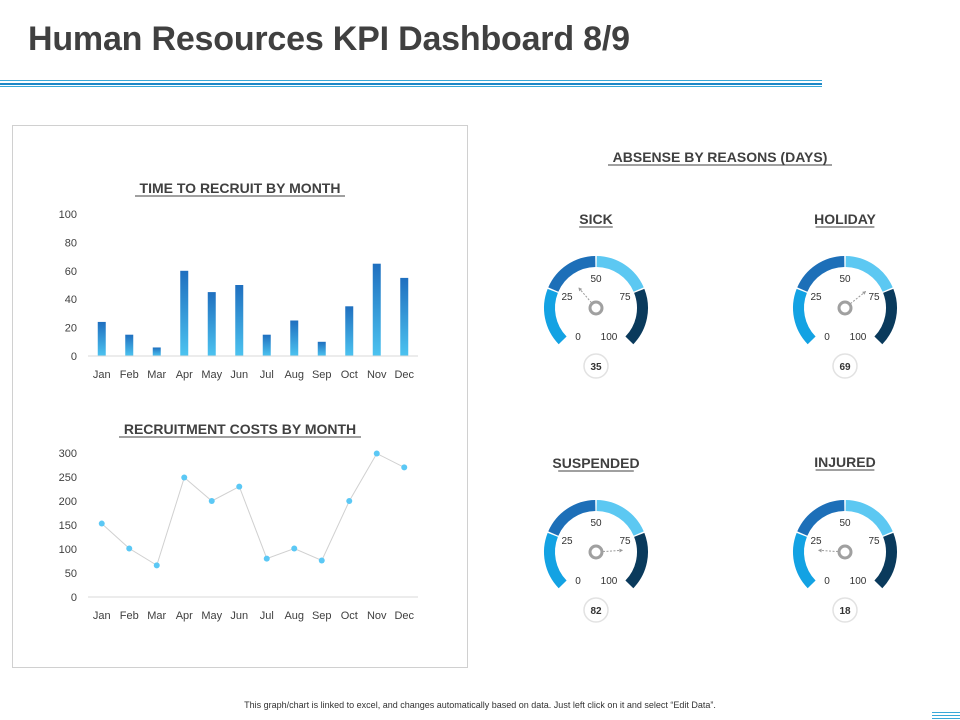  Describe the element at coordinates (844, 462) in the screenshot. I see `gauge-label: INJURED` at that location.